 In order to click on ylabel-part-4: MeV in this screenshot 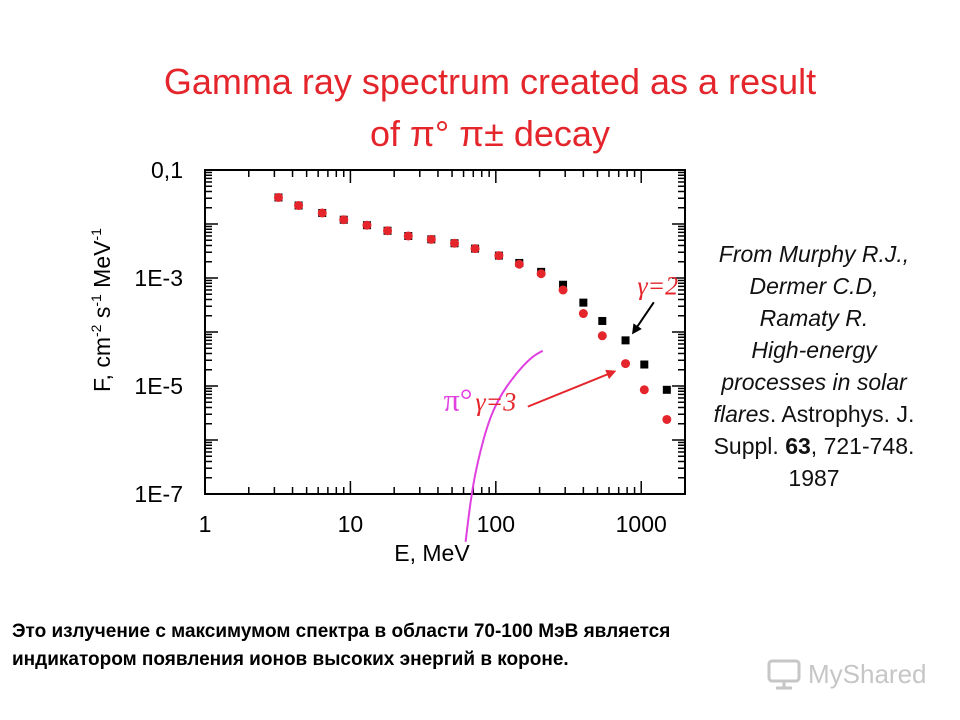, I will do `click(102, 267)`.